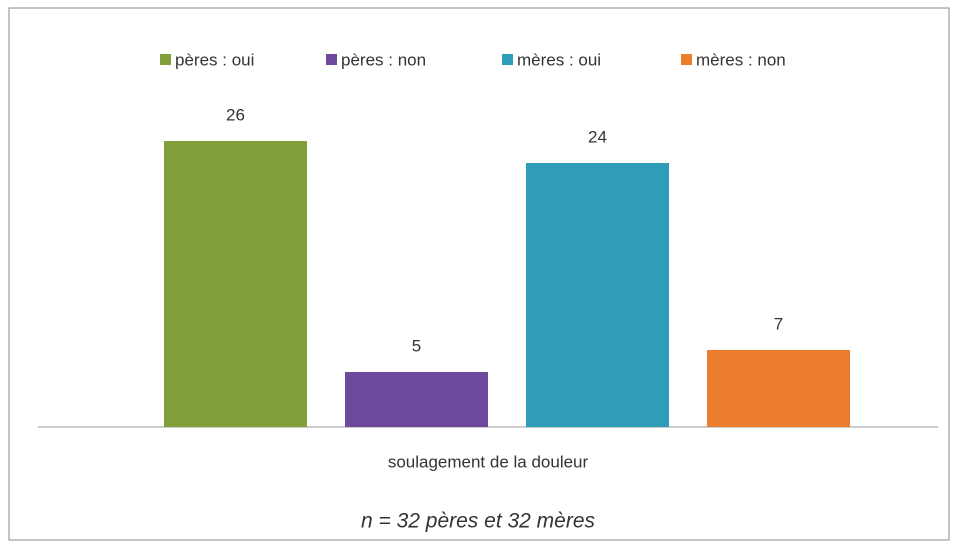 This screenshot has width=958, height=544. I want to click on legend-label: pères : oui, so click(214, 59).